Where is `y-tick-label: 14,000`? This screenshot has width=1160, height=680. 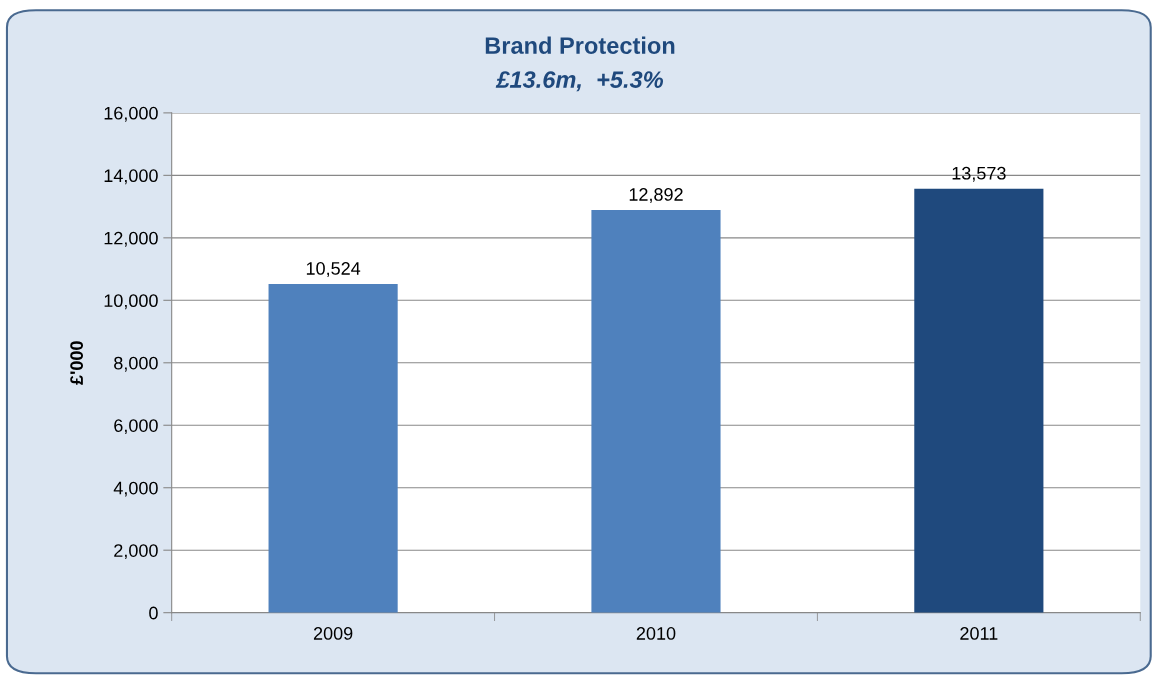 y-tick-label: 14,000 is located at coordinates (131, 177).